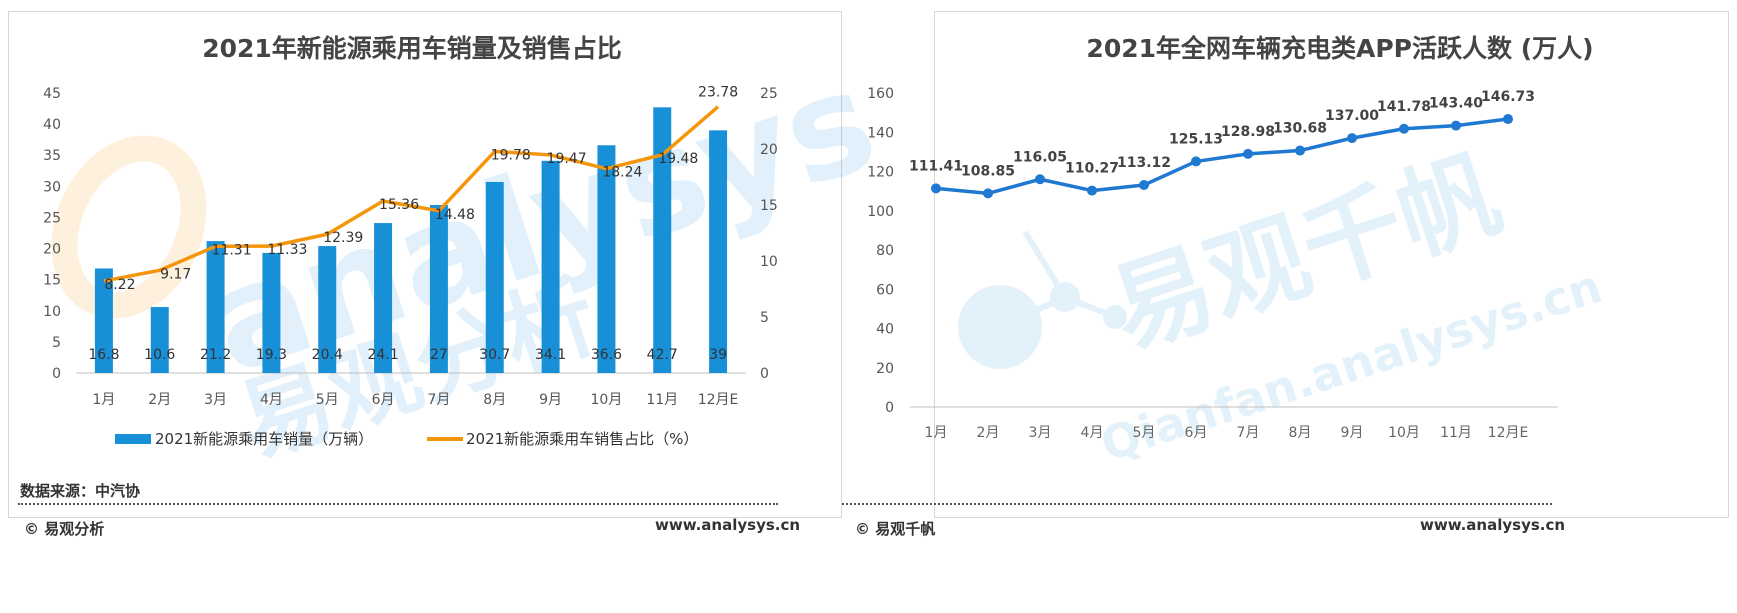 The width and height of the screenshot is (1737, 613). I want to click on bar-data-label: 39, so click(718, 355).